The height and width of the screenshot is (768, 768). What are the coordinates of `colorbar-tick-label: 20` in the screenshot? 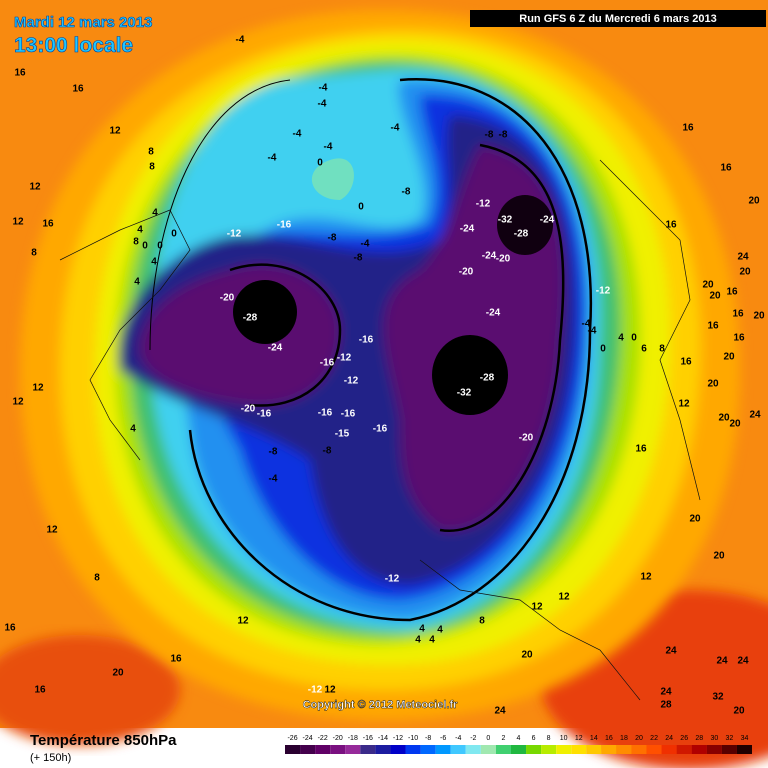 It's located at (639, 738).